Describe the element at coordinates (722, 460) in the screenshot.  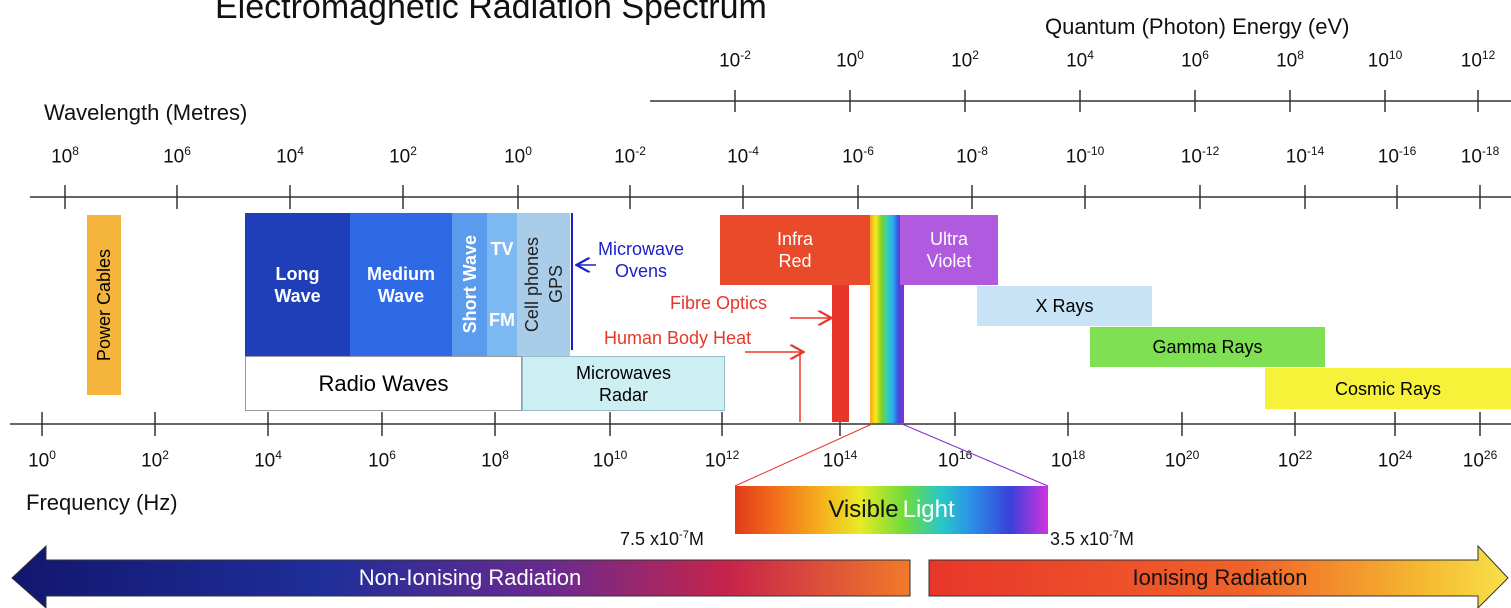
I see `frequency-tick-label: 1012` at that location.